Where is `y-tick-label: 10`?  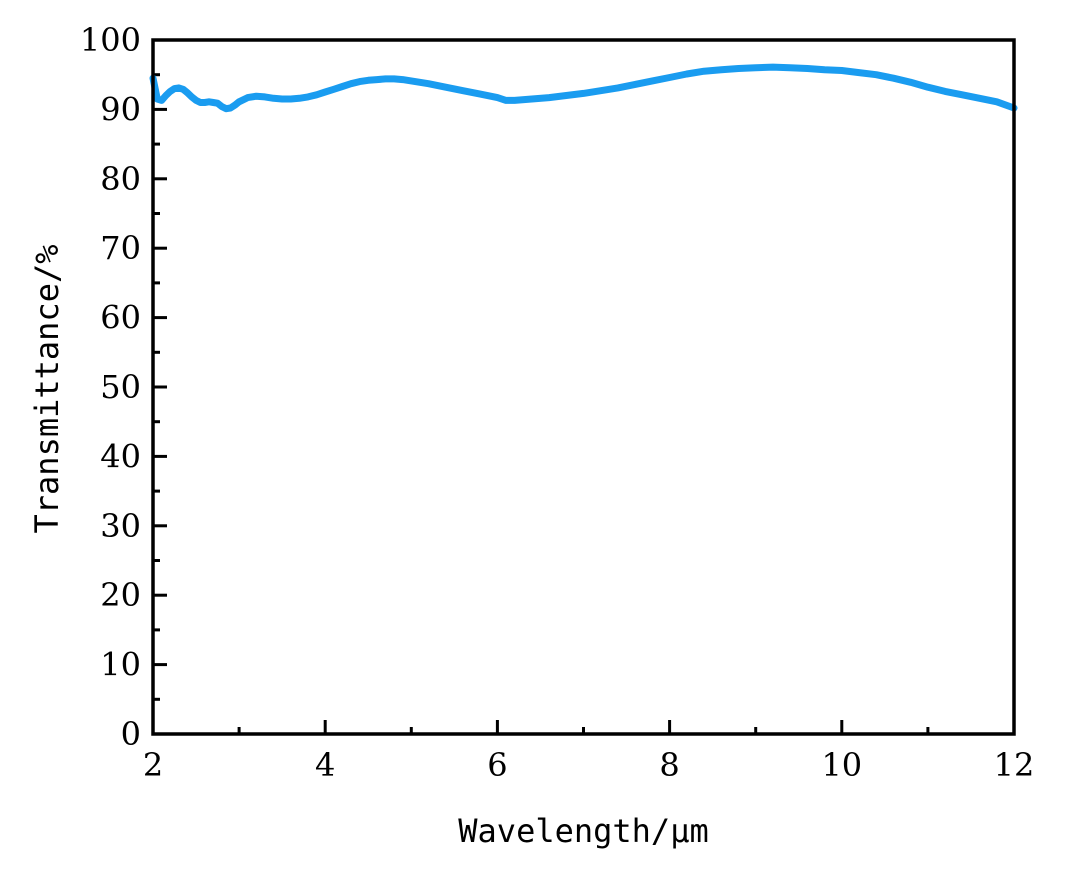 y-tick-label: 10 is located at coordinates (120, 665).